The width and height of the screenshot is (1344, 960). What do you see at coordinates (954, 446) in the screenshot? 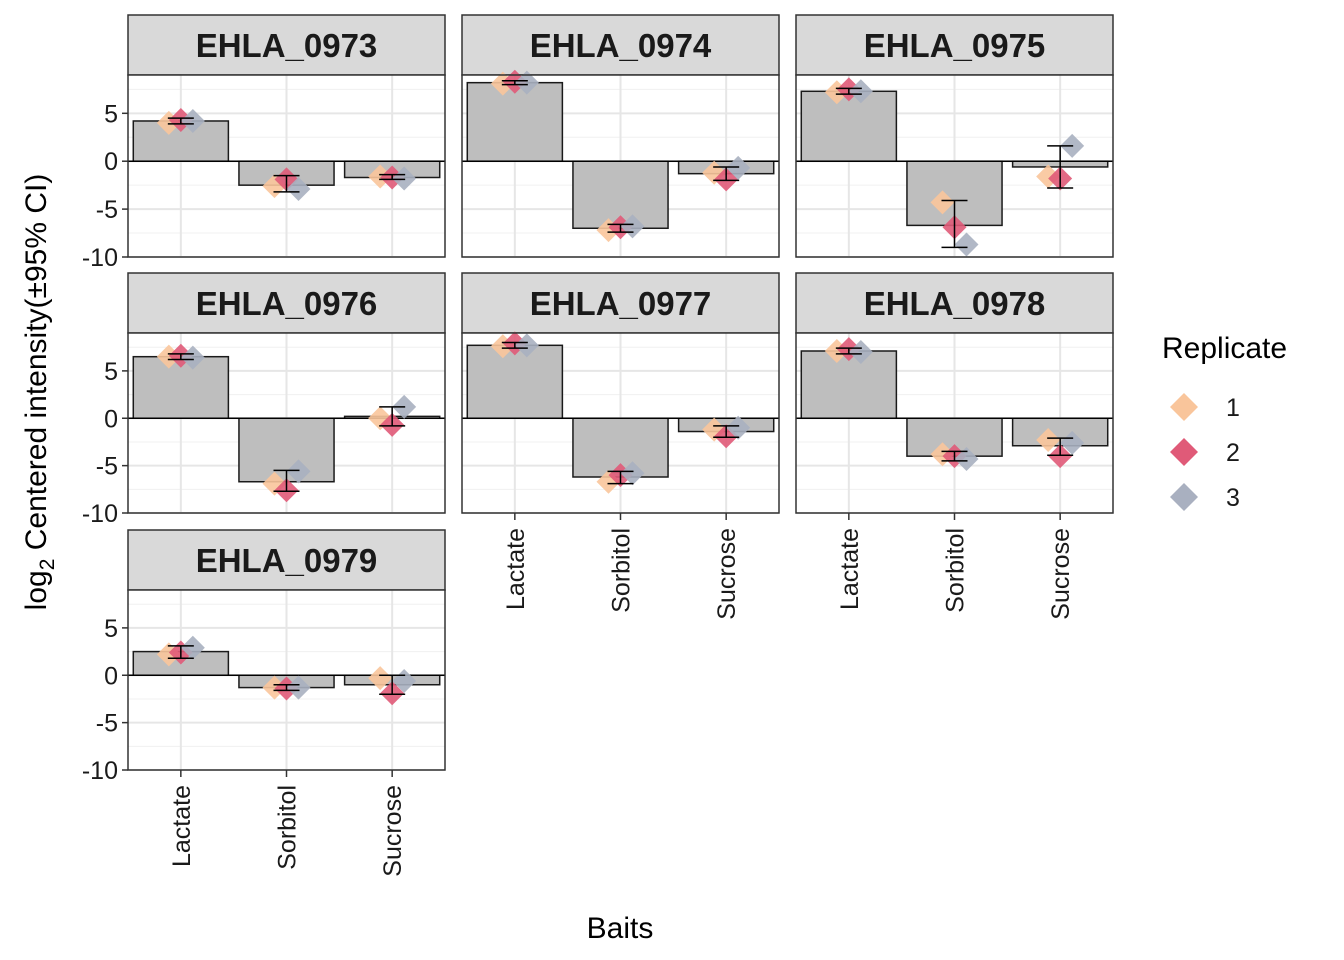
I see `facet-panel-ehla_0978: EHLA_0978 Lactate Sorbitol Sucrose` at bounding box center [954, 446].